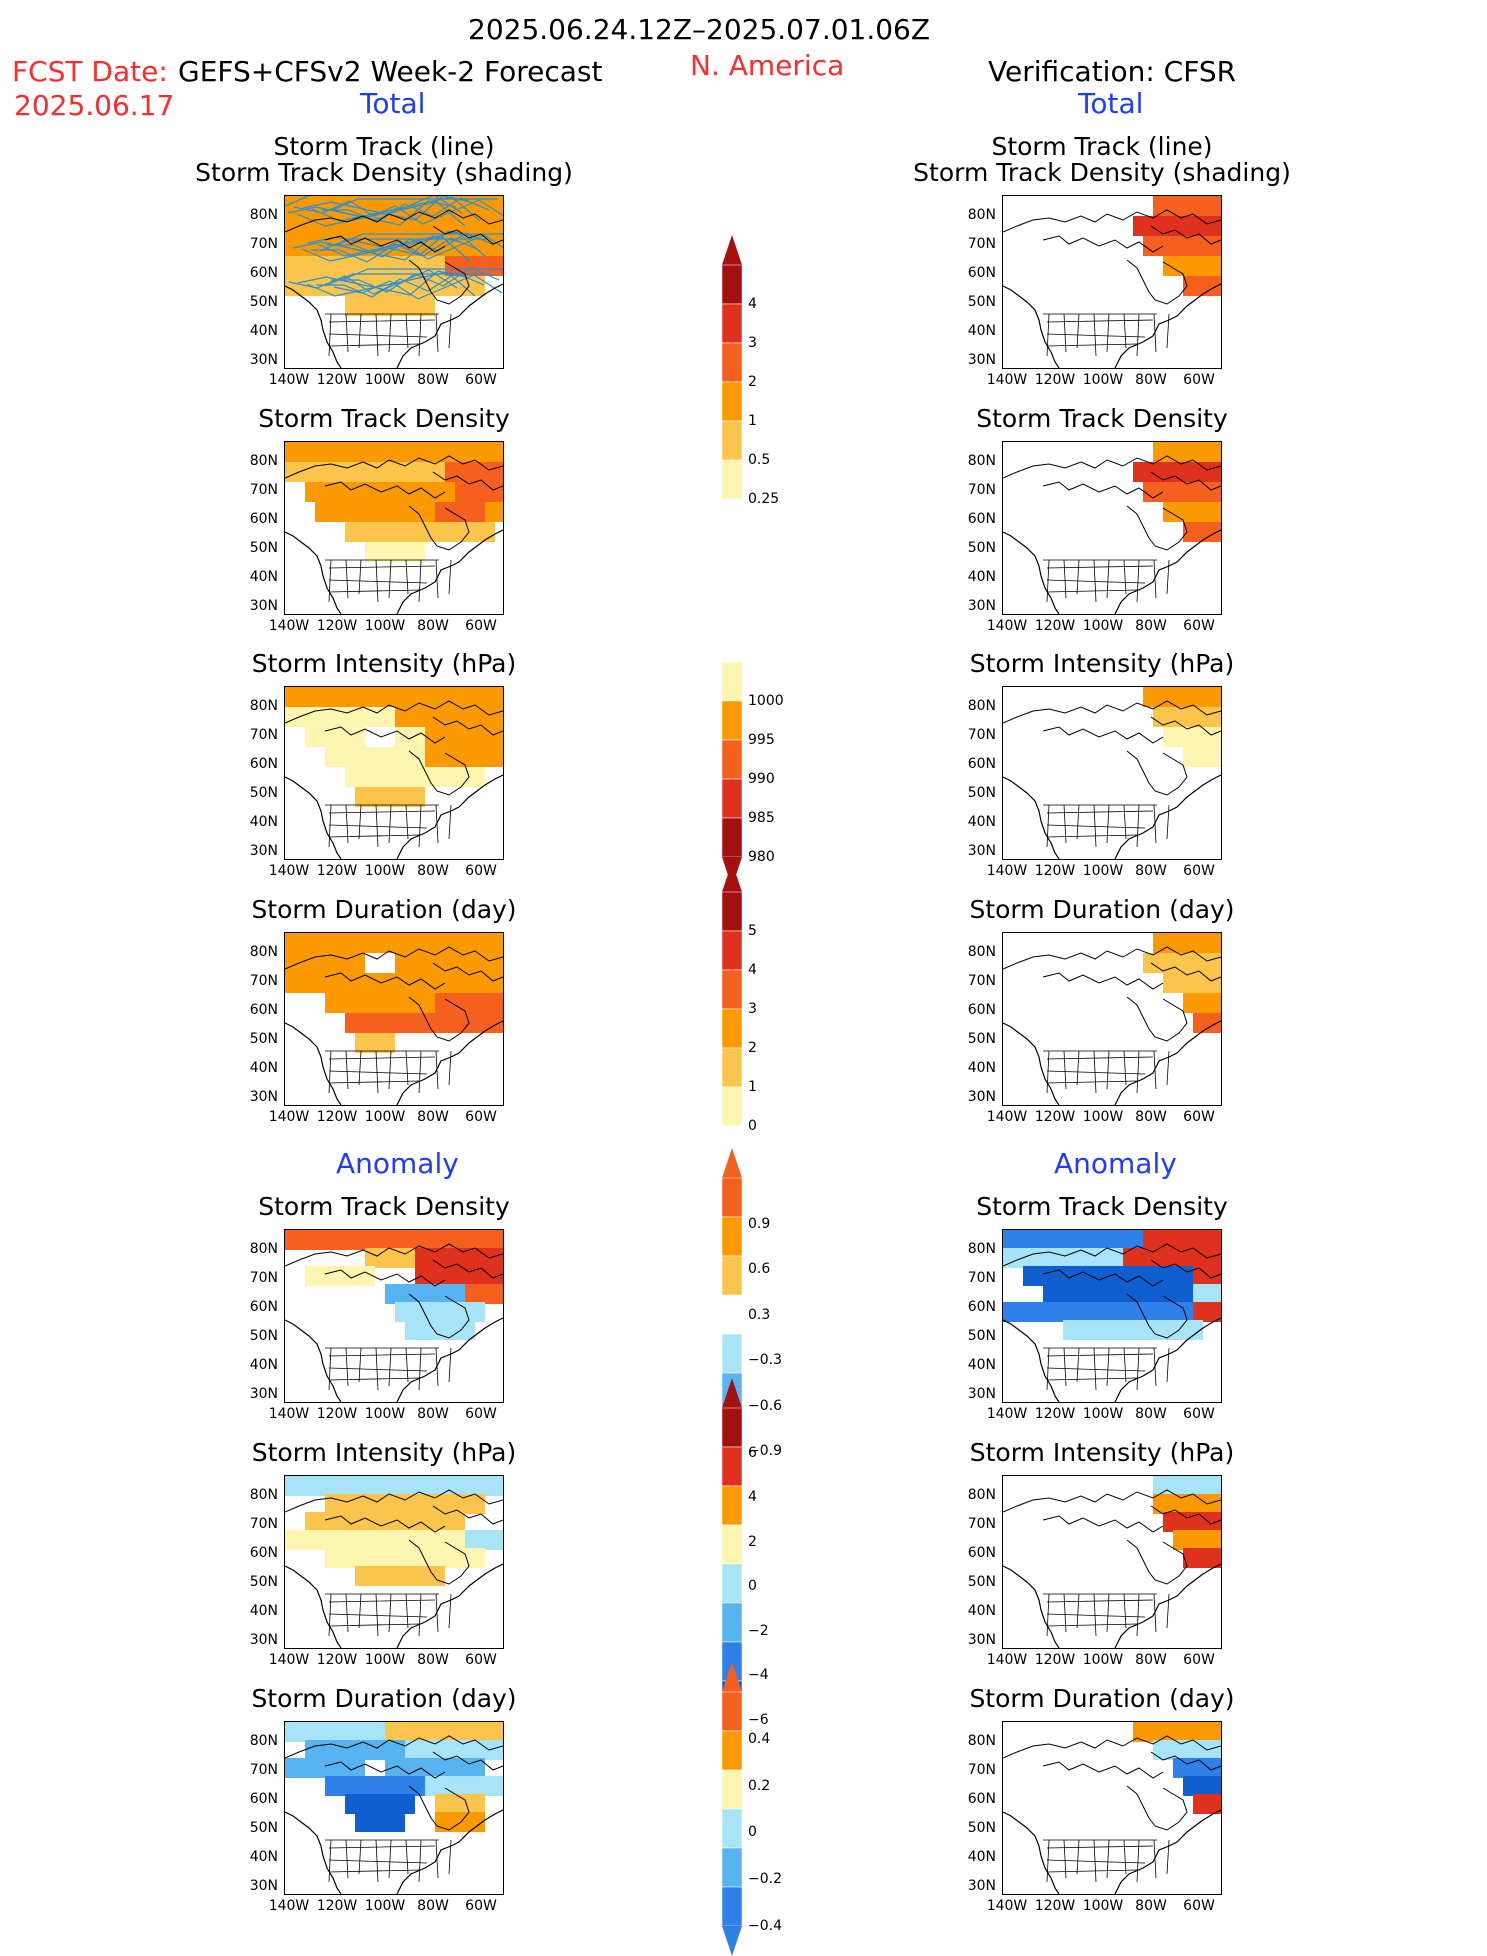  What do you see at coordinates (1112, 1562) in the screenshot?
I see `map-cfsr-intensity-anom` at bounding box center [1112, 1562].